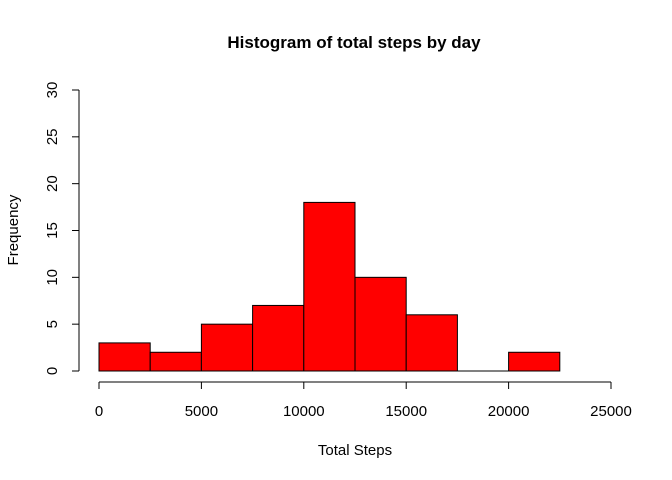 This screenshot has width=672, height=480. What do you see at coordinates (52, 230) in the screenshot?
I see `y-tick-label: 15` at bounding box center [52, 230].